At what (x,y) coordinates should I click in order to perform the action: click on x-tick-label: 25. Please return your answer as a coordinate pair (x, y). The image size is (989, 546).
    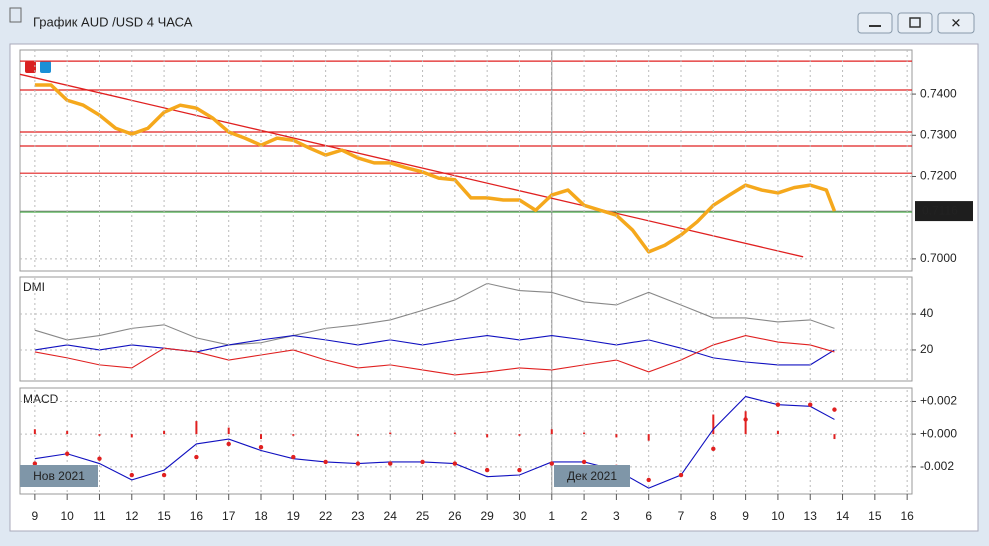
    Looking at the image, I should click on (423, 516).